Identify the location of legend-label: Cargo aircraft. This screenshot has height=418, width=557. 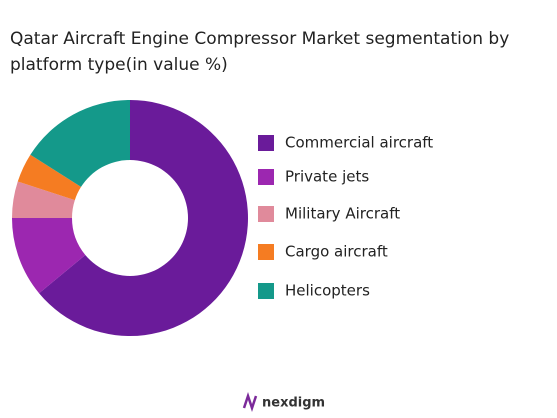
(336, 252).